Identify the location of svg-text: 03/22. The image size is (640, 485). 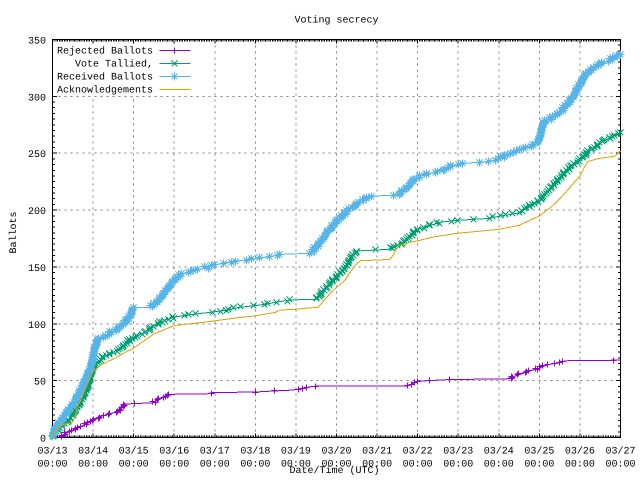
(418, 452).